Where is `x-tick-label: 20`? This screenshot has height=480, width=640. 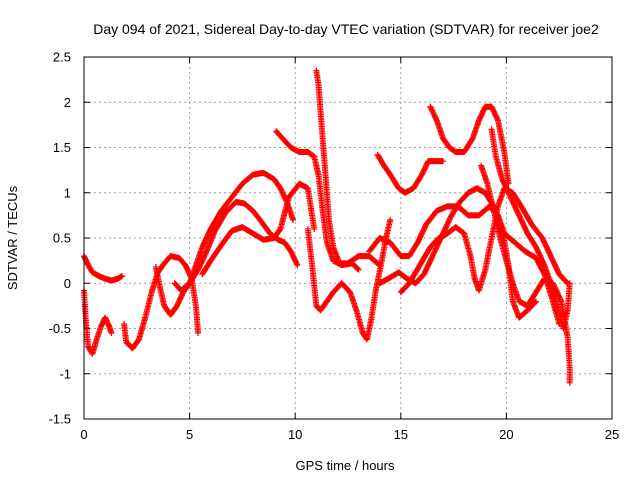
x-tick-label: 20 is located at coordinates (506, 434).